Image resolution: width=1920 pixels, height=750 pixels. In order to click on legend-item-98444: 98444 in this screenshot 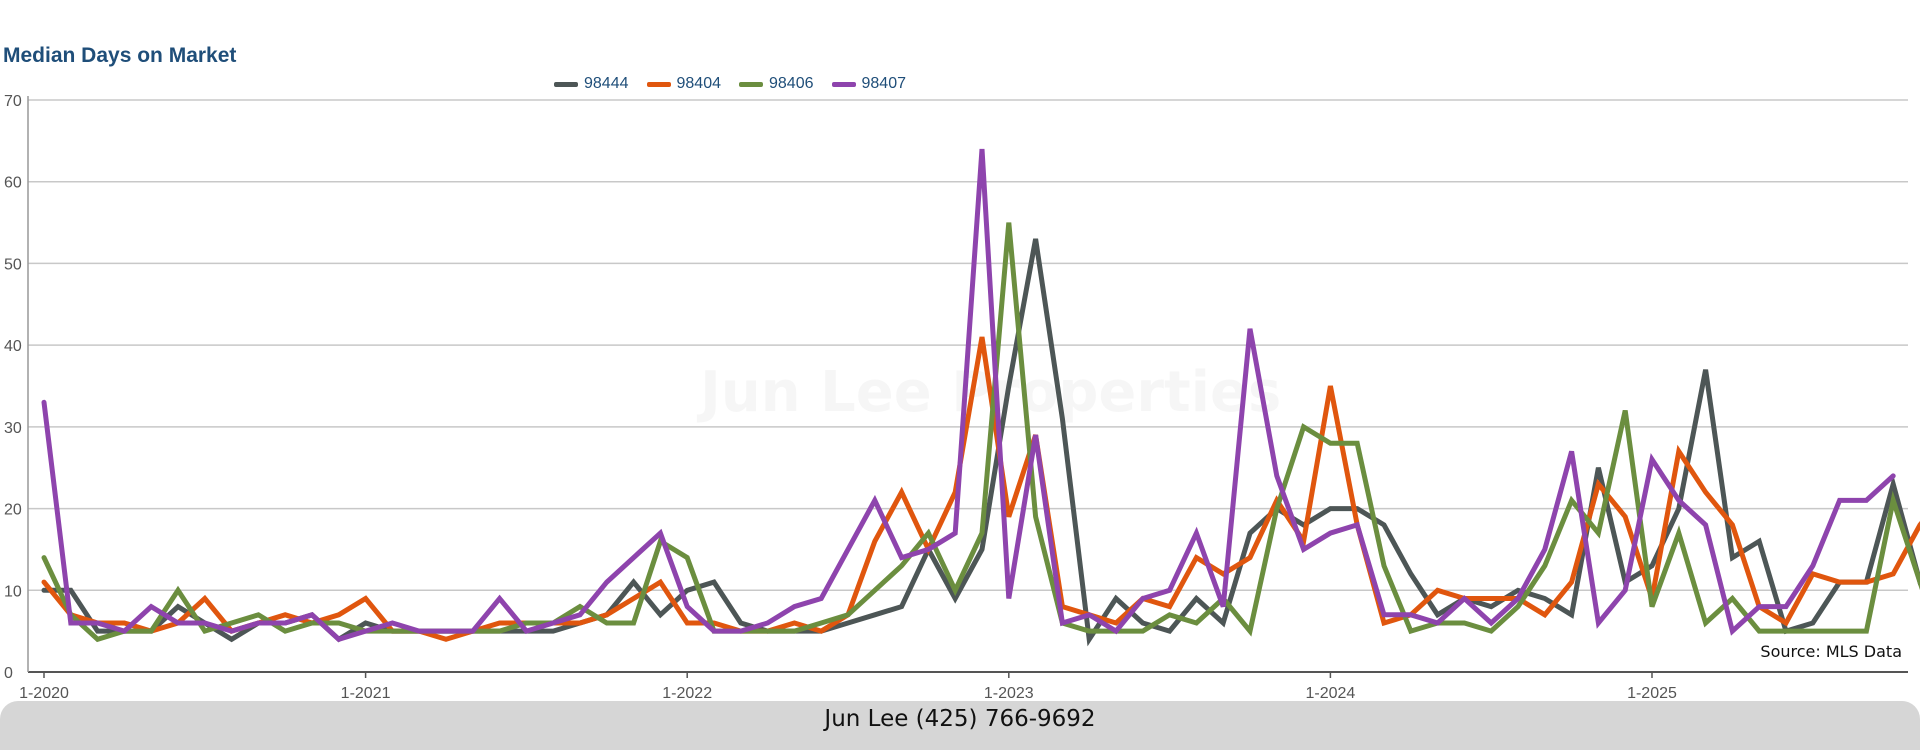, I will do `click(591, 84)`.